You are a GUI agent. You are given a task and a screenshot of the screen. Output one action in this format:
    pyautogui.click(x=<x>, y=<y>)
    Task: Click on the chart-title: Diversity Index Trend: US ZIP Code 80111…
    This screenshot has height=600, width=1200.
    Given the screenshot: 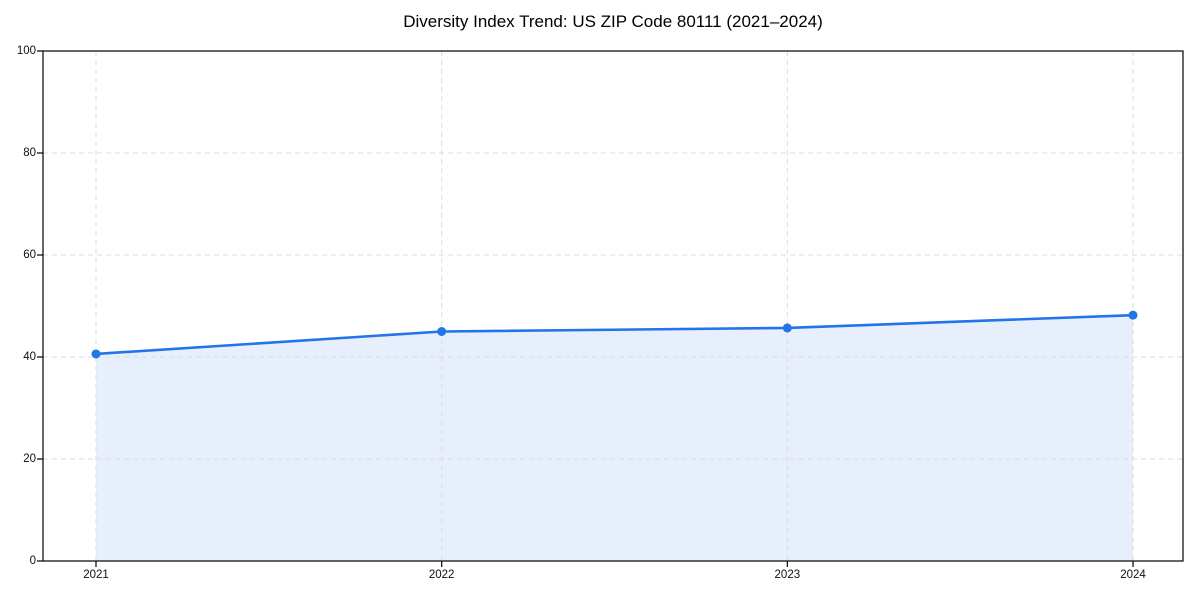 What is the action you would take?
    pyautogui.click(x=613, y=21)
    